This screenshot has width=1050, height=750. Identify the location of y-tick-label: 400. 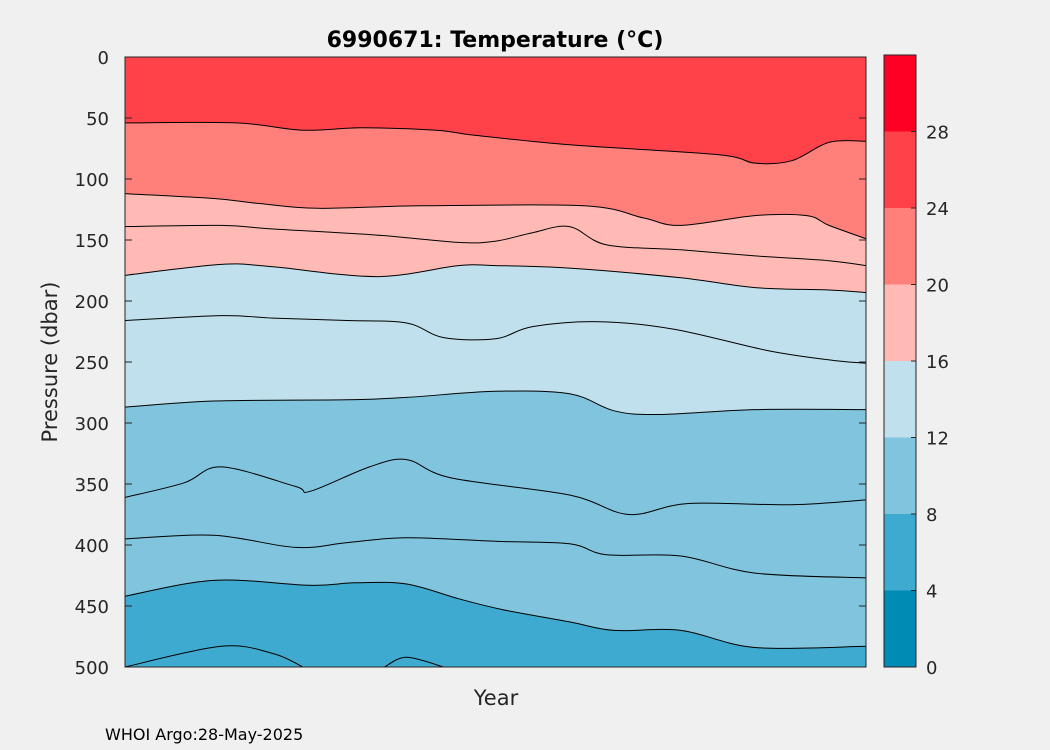
(92, 546).